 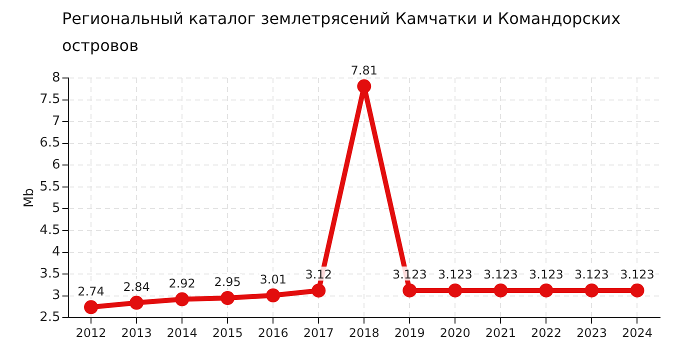 What do you see at coordinates (318, 333) in the screenshot?
I see `x-tick-label: 2017` at bounding box center [318, 333].